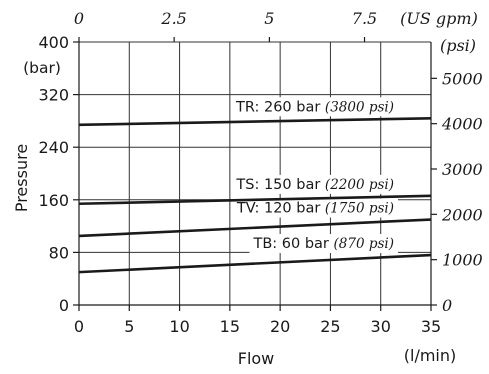  I want to click on series-label-text: TV: 120 bar (1750 psi), so click(315, 209).